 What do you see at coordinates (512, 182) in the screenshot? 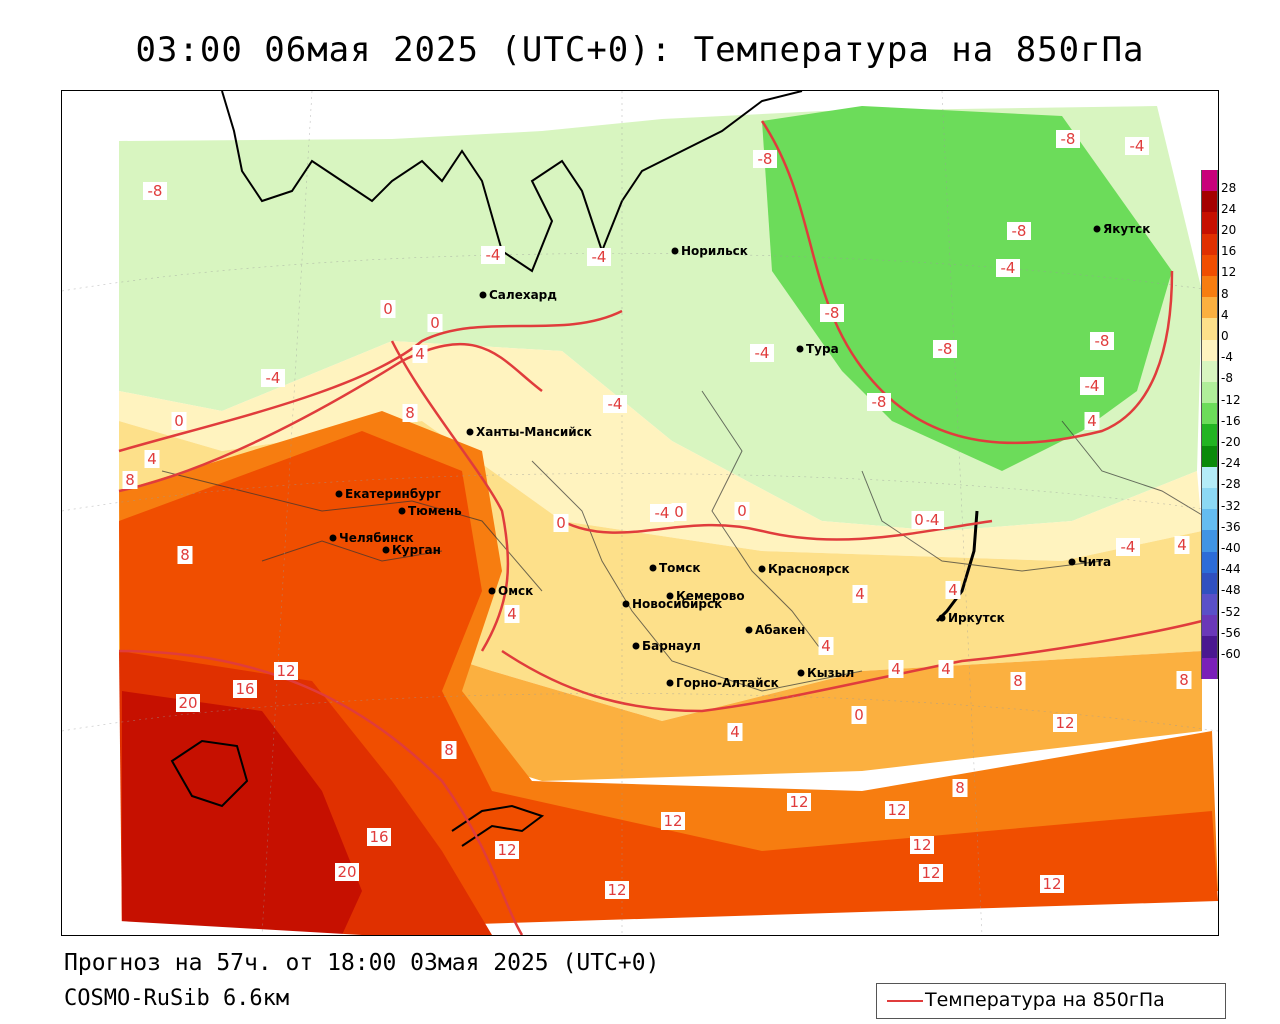
I see `coastline-north` at bounding box center [512, 182].